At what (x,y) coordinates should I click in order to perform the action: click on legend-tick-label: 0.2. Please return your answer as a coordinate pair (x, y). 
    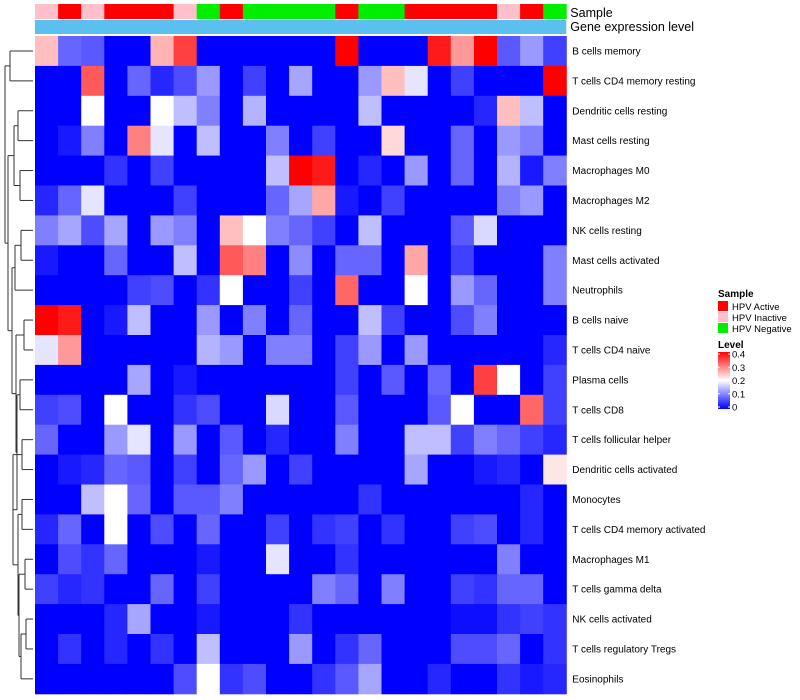
    Looking at the image, I should click on (738, 381).